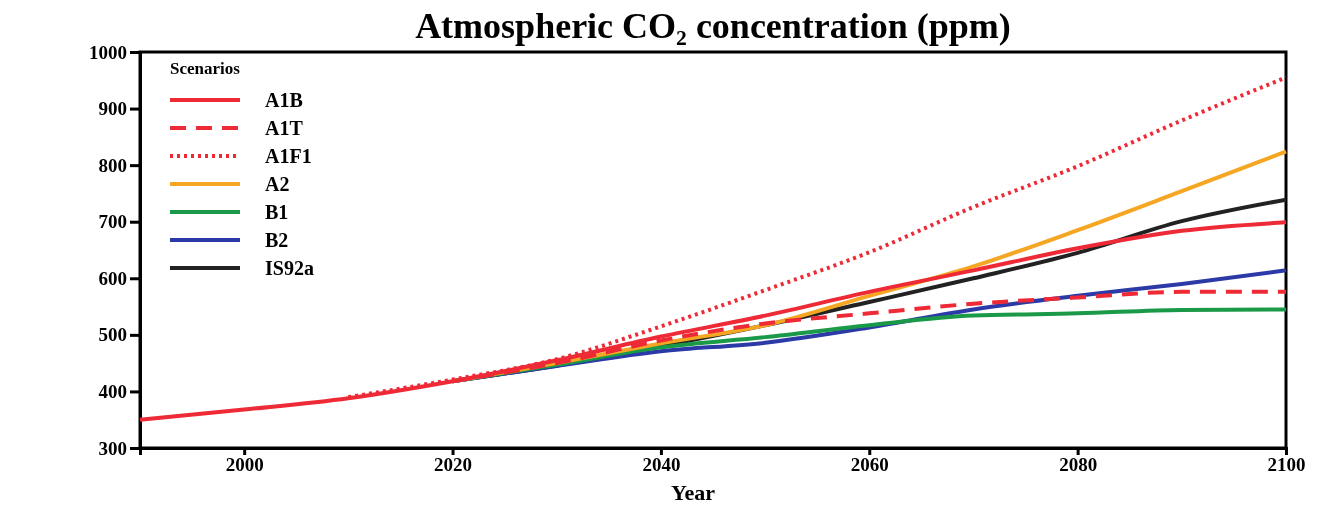  What do you see at coordinates (713, 26) in the screenshot?
I see `chart-title: Atmospheric CO₂ concentration (ppm)` at bounding box center [713, 26].